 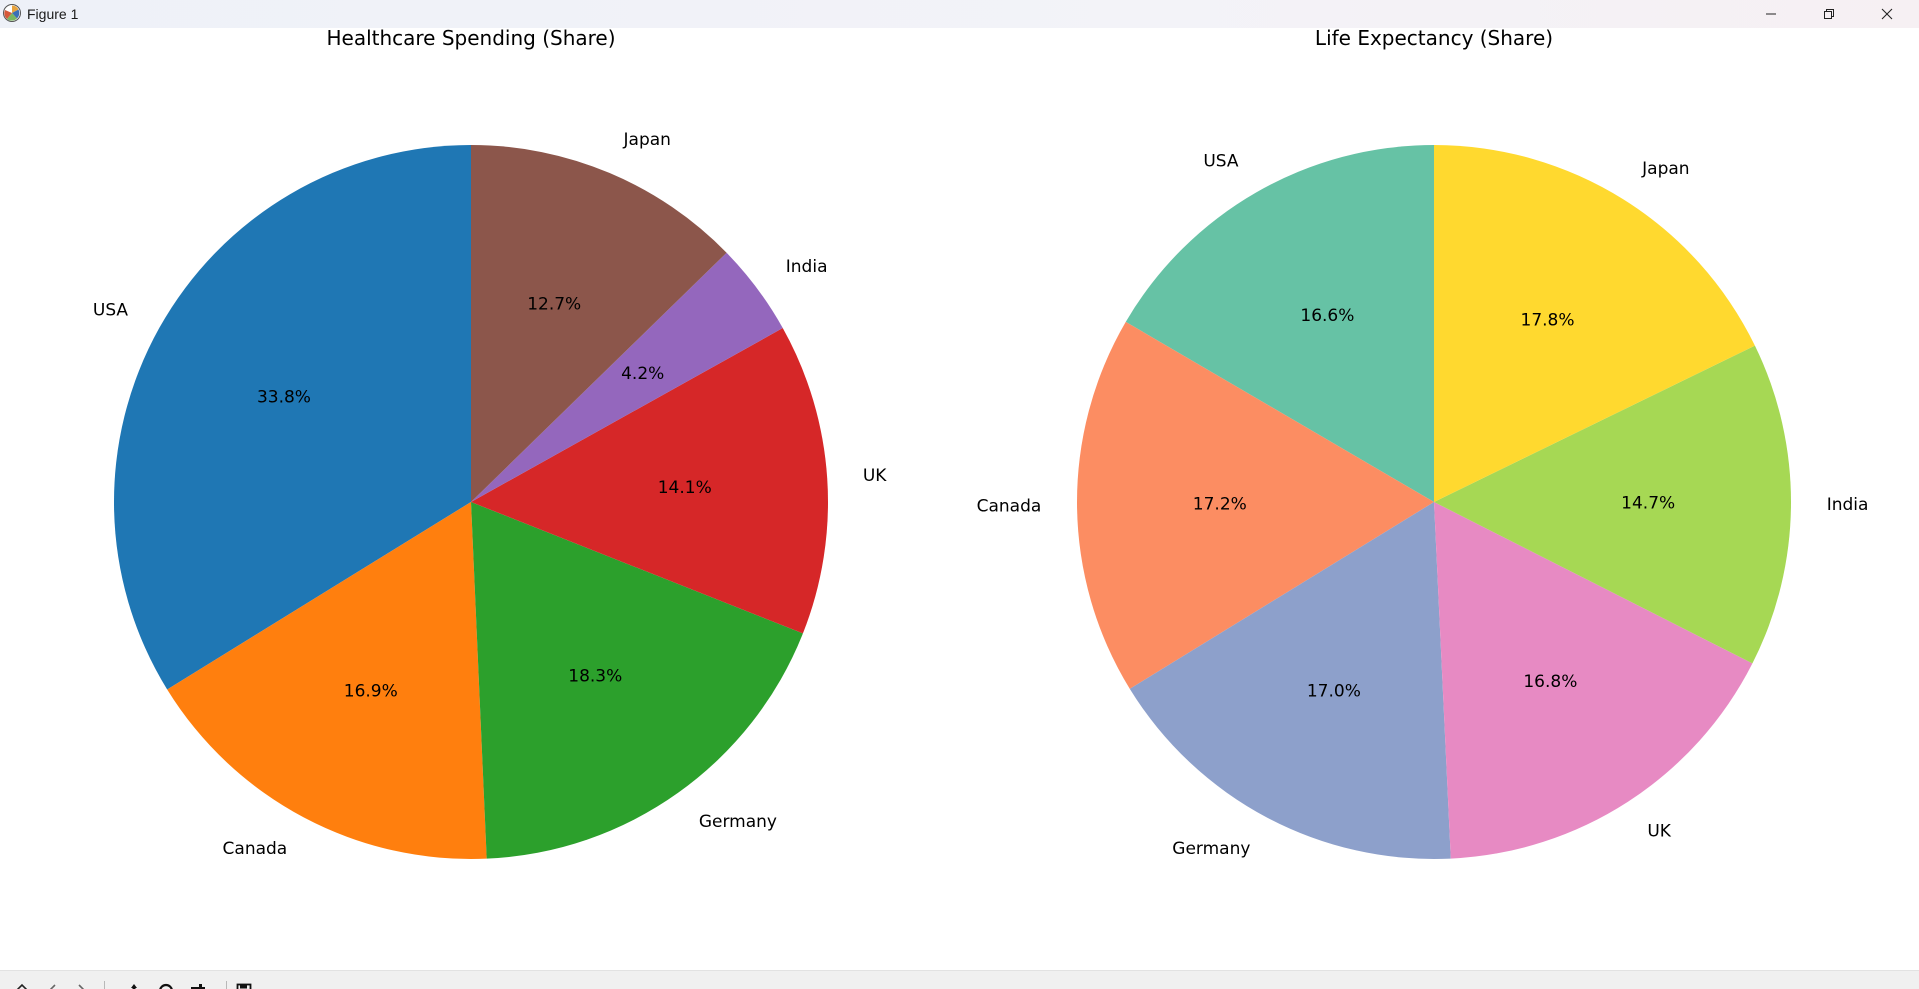 I want to click on home-icon, so click(x=22, y=986).